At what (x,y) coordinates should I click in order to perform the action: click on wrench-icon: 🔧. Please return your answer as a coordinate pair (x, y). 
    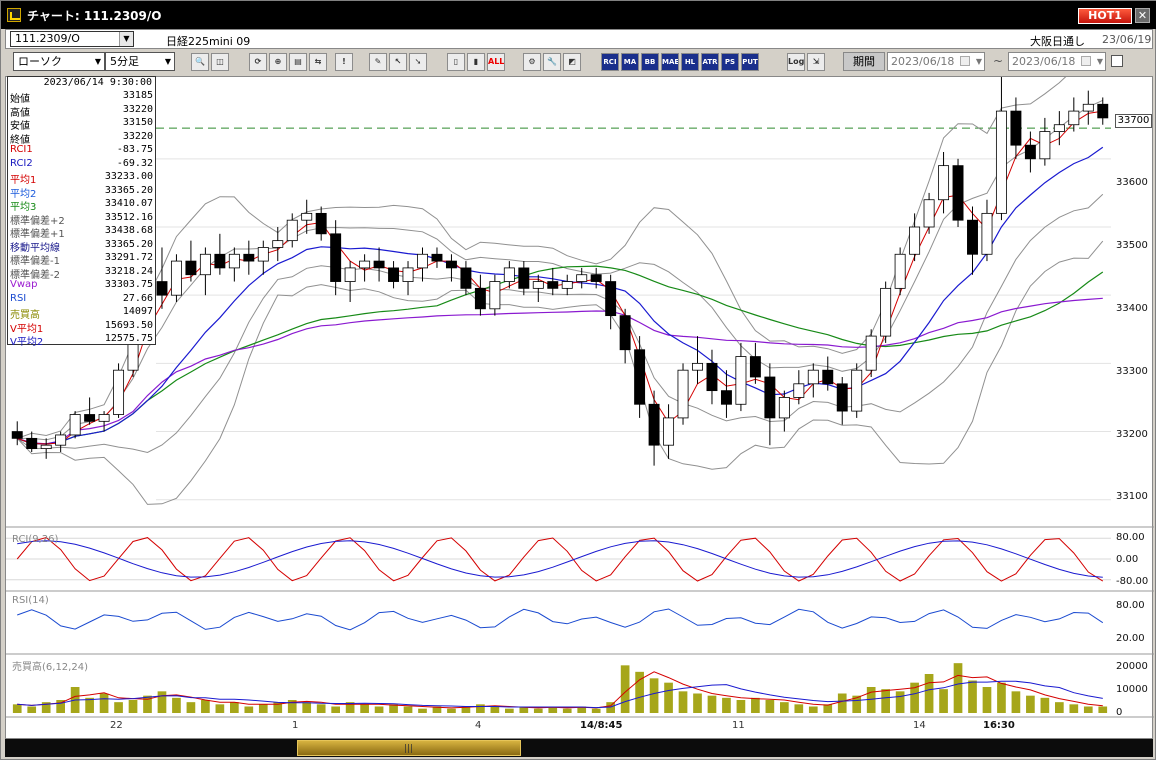
    Looking at the image, I should click on (552, 62).